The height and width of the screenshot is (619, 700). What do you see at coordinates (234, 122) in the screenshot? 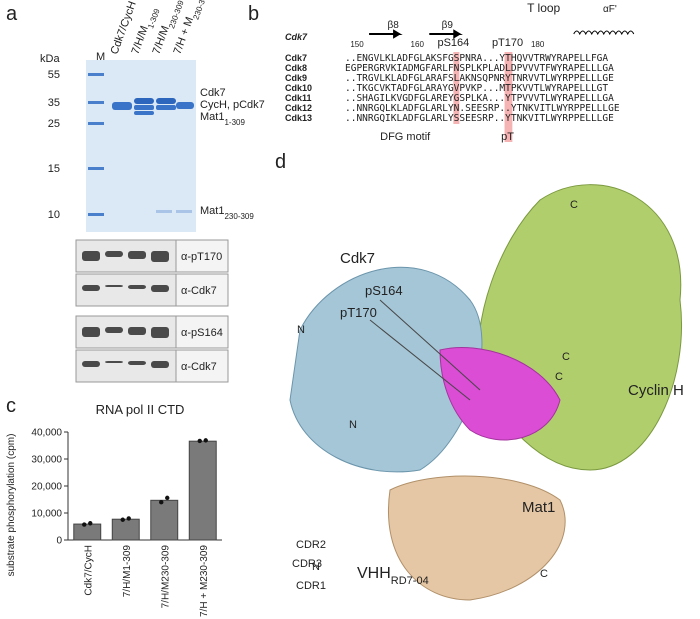
I see `band-label-sub: 1-309` at bounding box center [234, 122].